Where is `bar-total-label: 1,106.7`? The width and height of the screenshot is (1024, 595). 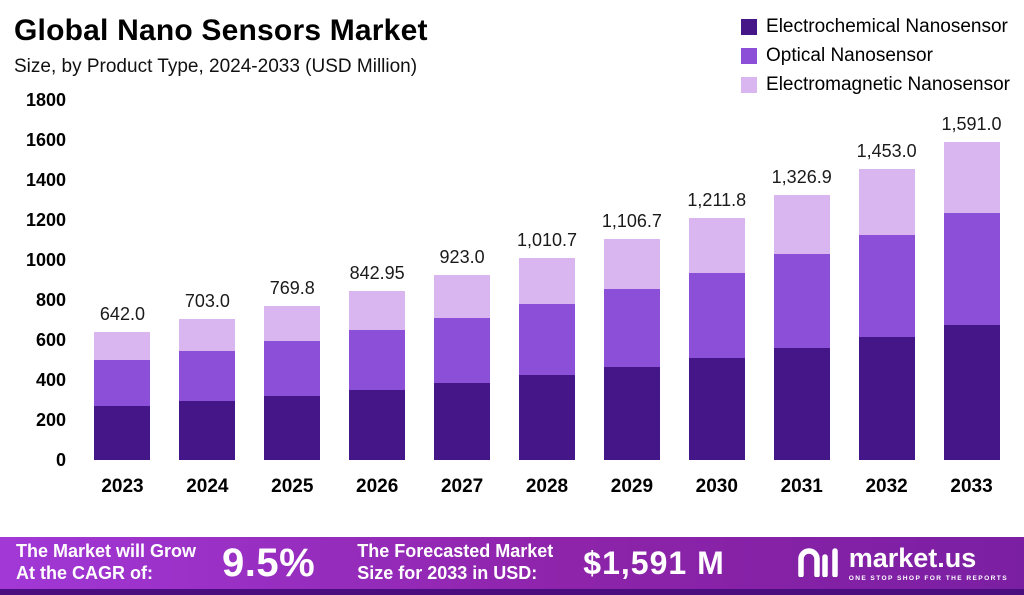
bar-total-label: 1,106.7 is located at coordinates (631, 220).